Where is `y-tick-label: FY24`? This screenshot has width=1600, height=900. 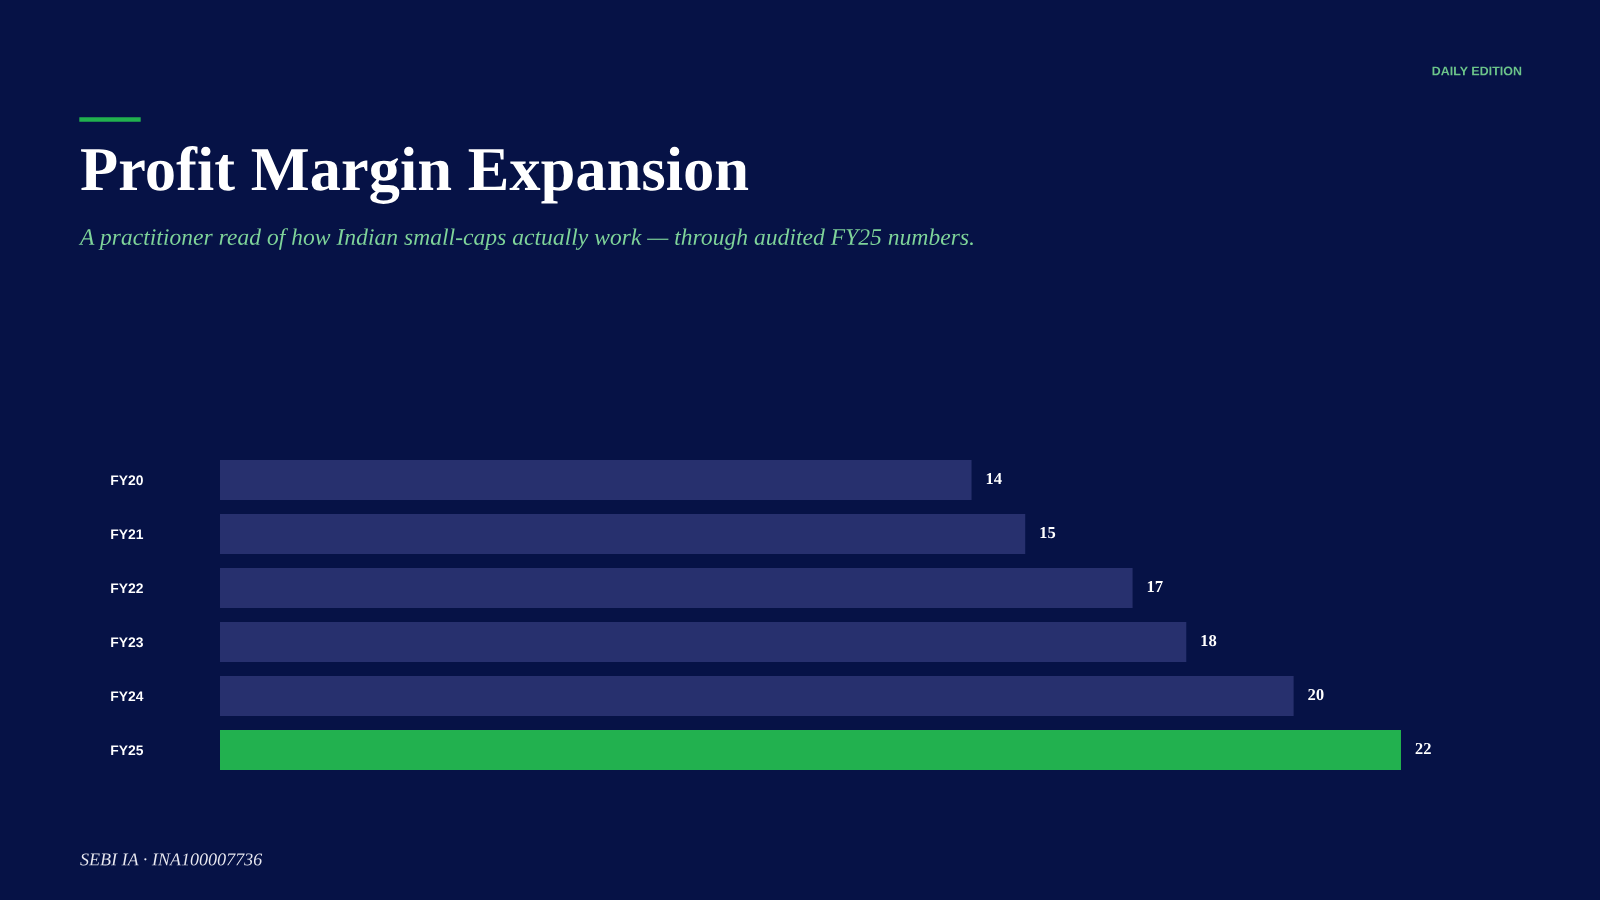
y-tick-label: FY24 is located at coordinates (127, 696).